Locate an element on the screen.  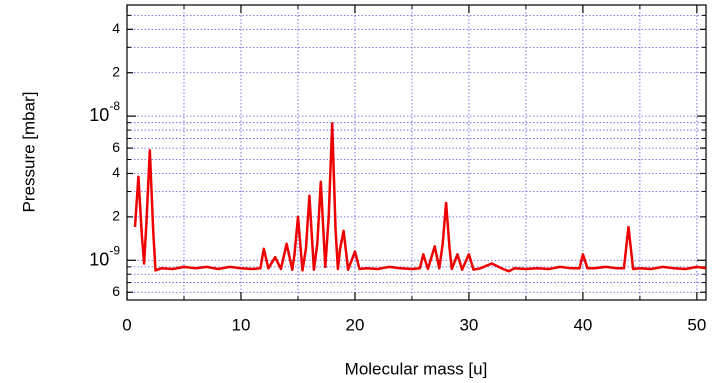
tick-exponent: -9 is located at coordinates (114, 250).